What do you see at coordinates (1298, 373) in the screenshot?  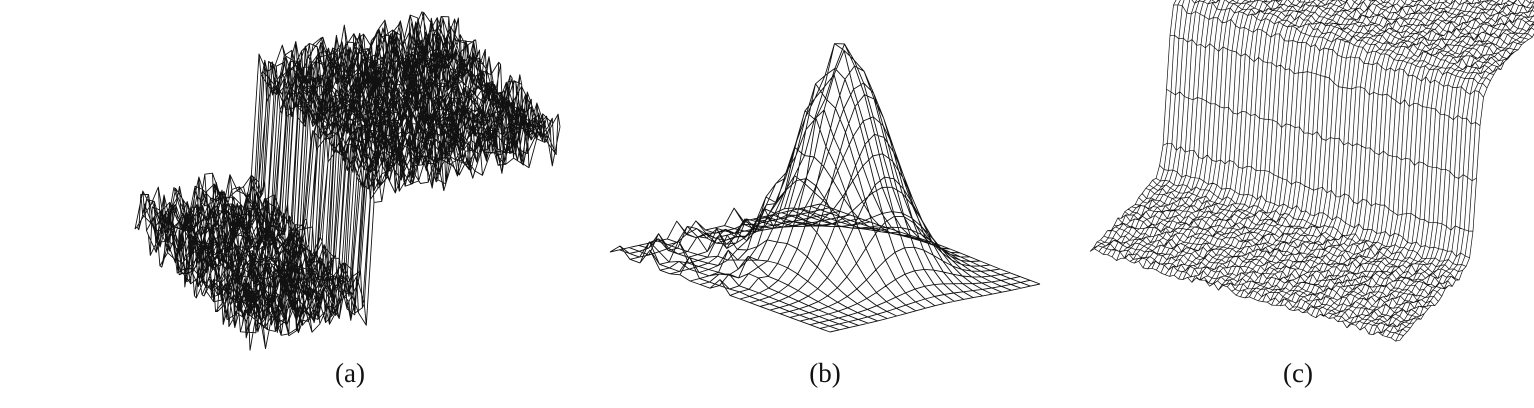 I see `caption-c: (c)` at bounding box center [1298, 373].